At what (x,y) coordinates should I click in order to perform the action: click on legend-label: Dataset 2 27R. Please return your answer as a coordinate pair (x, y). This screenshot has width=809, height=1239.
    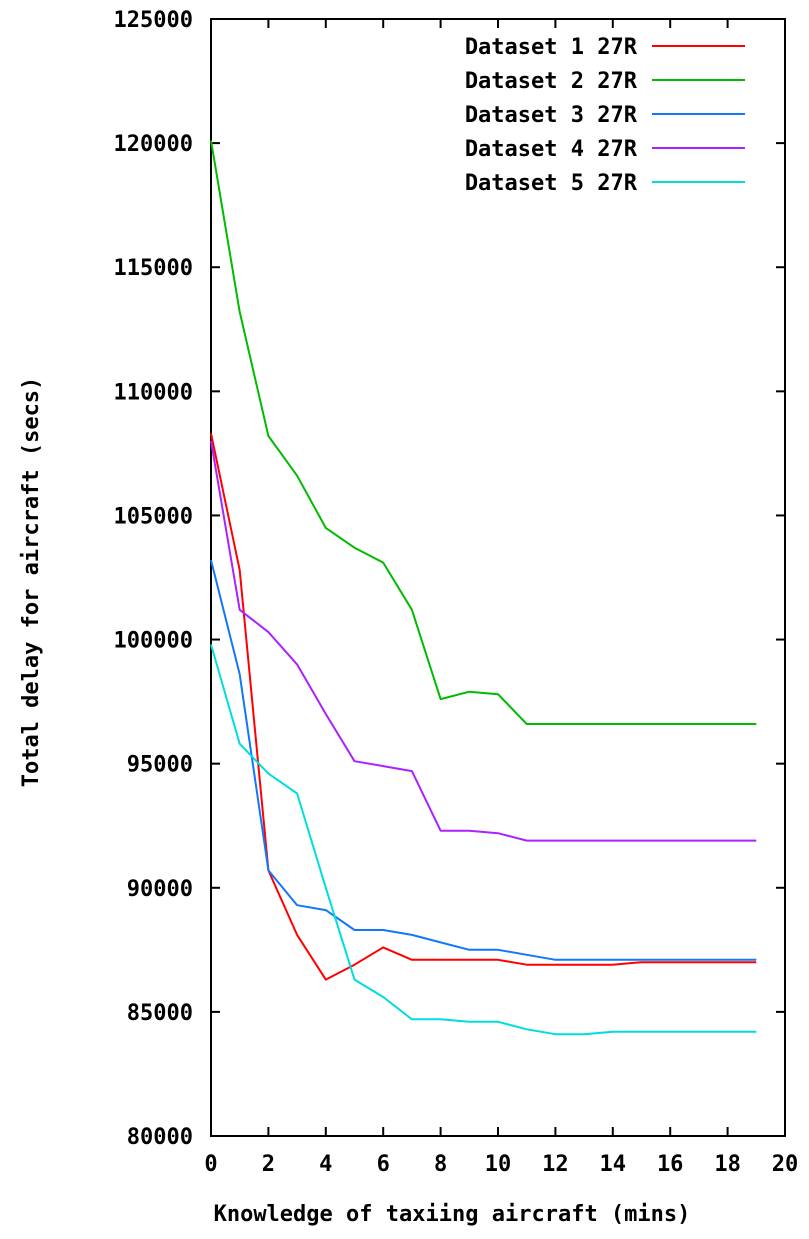
    Looking at the image, I should click on (551, 81).